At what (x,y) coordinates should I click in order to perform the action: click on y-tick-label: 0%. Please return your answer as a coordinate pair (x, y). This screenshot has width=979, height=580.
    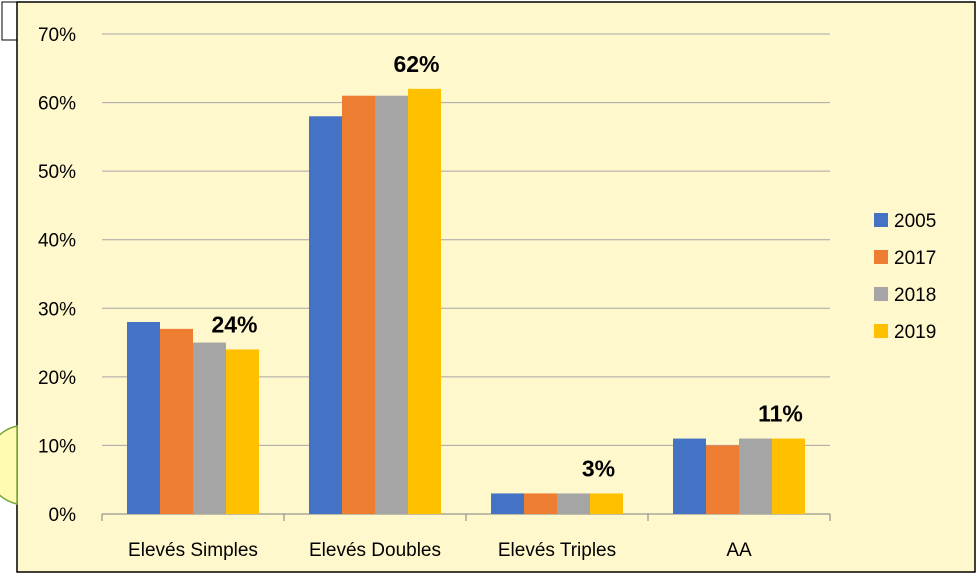
    Looking at the image, I should click on (63, 515).